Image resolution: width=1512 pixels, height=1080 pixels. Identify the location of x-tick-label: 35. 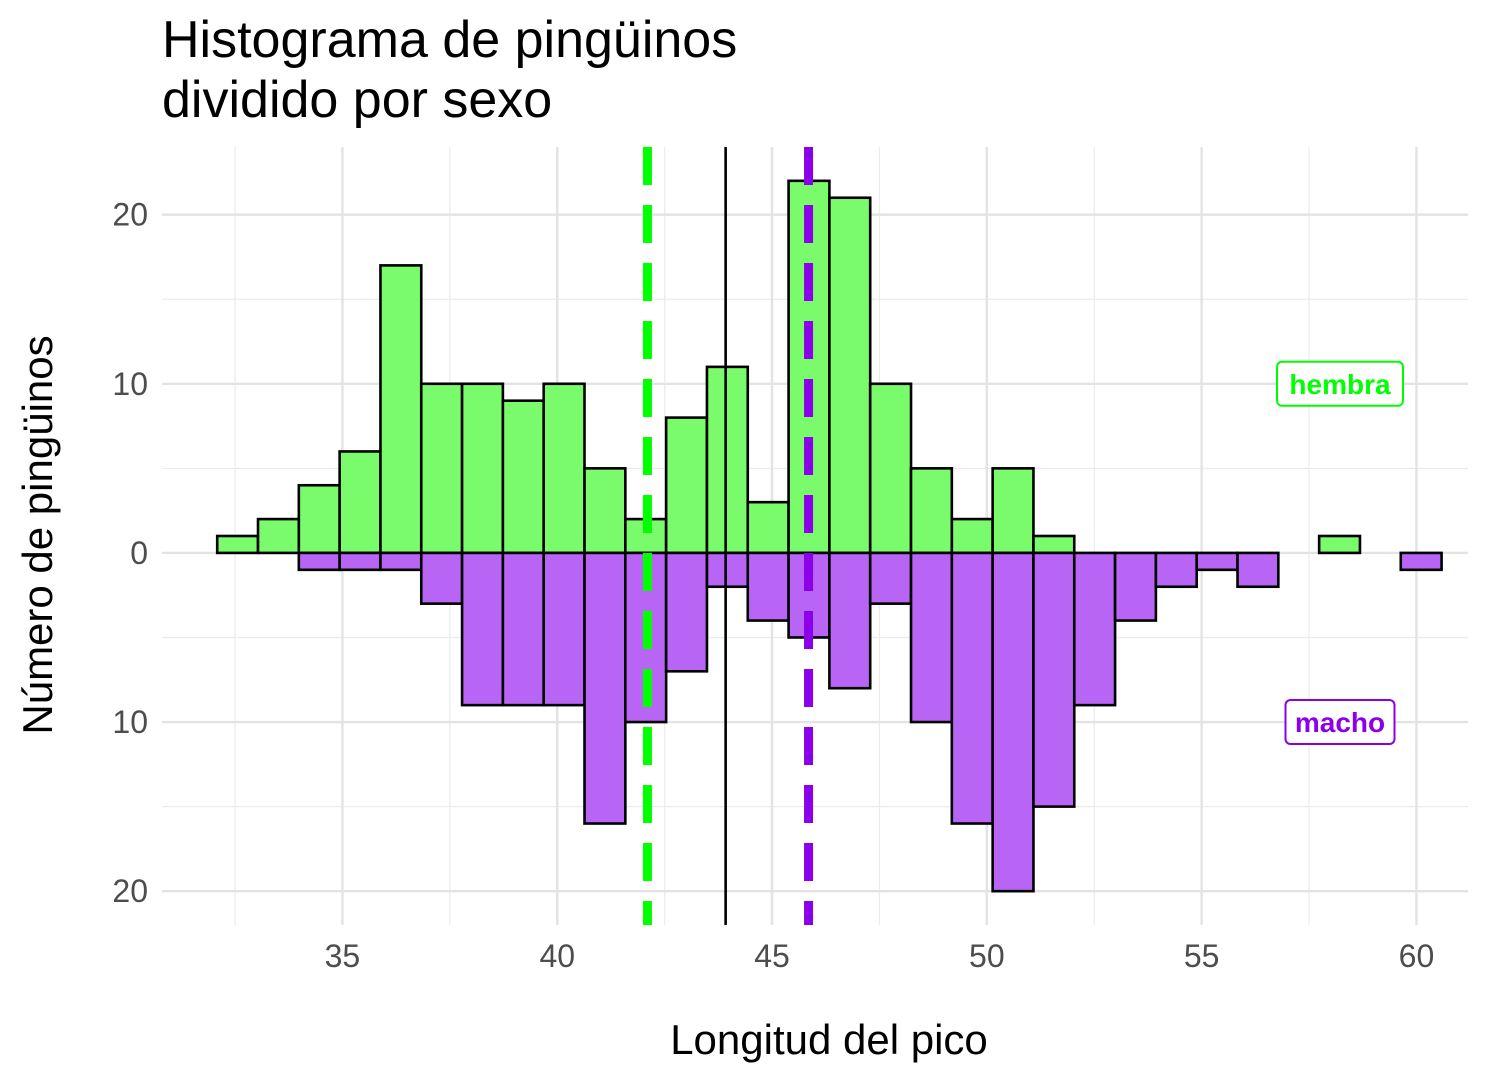
(343, 956).